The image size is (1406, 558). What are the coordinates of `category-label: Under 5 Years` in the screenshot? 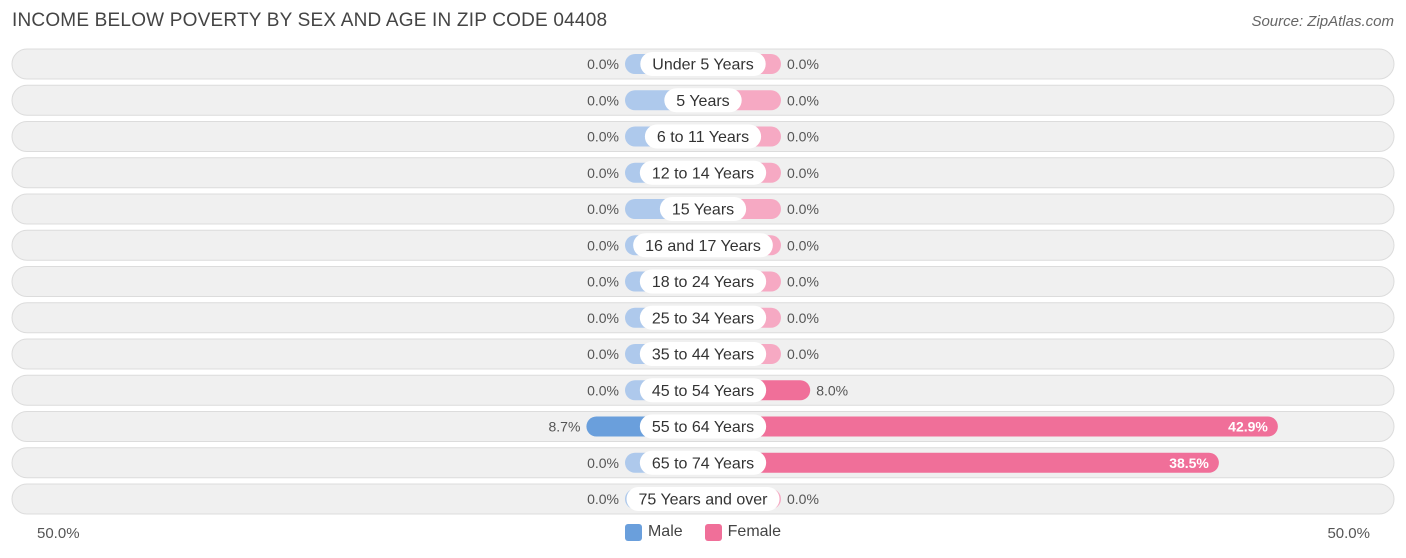 It's located at (702, 65).